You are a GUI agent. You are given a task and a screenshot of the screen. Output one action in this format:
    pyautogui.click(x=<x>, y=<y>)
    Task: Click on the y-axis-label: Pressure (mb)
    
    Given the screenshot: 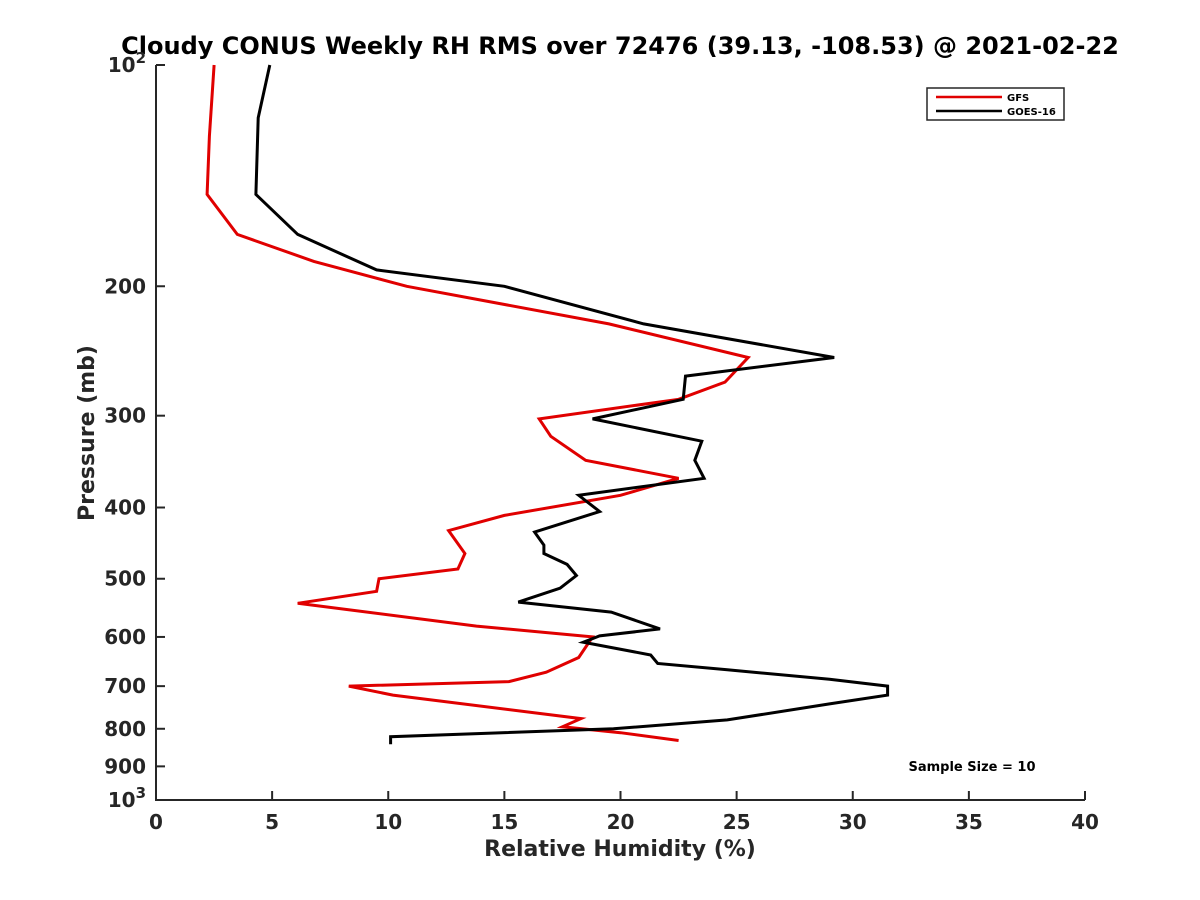 What is the action you would take?
    pyautogui.click(x=87, y=433)
    